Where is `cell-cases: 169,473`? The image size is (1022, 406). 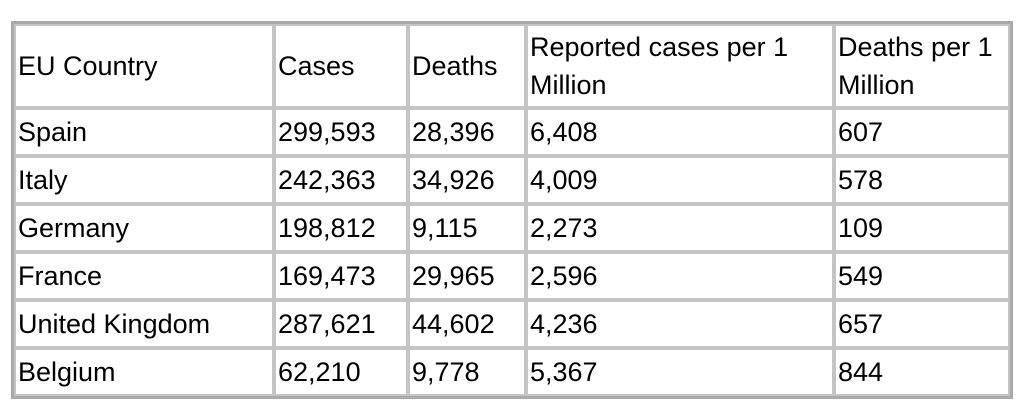 cell-cases: 169,473 is located at coordinates (341, 276).